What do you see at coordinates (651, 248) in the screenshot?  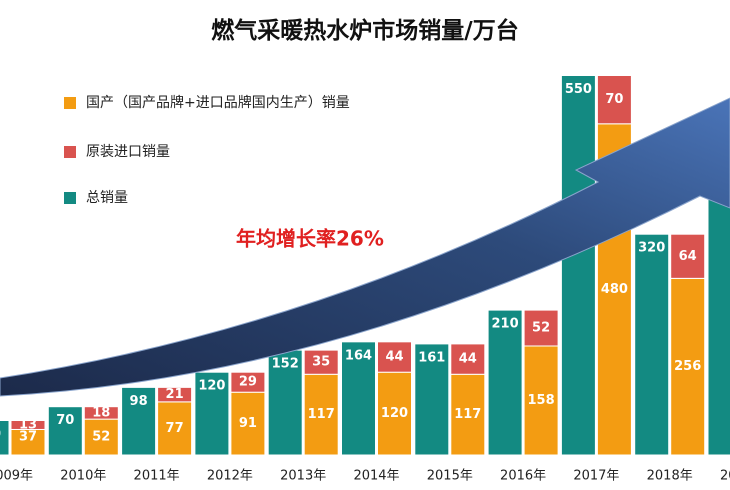 I see `value-label: 320` at bounding box center [651, 248].